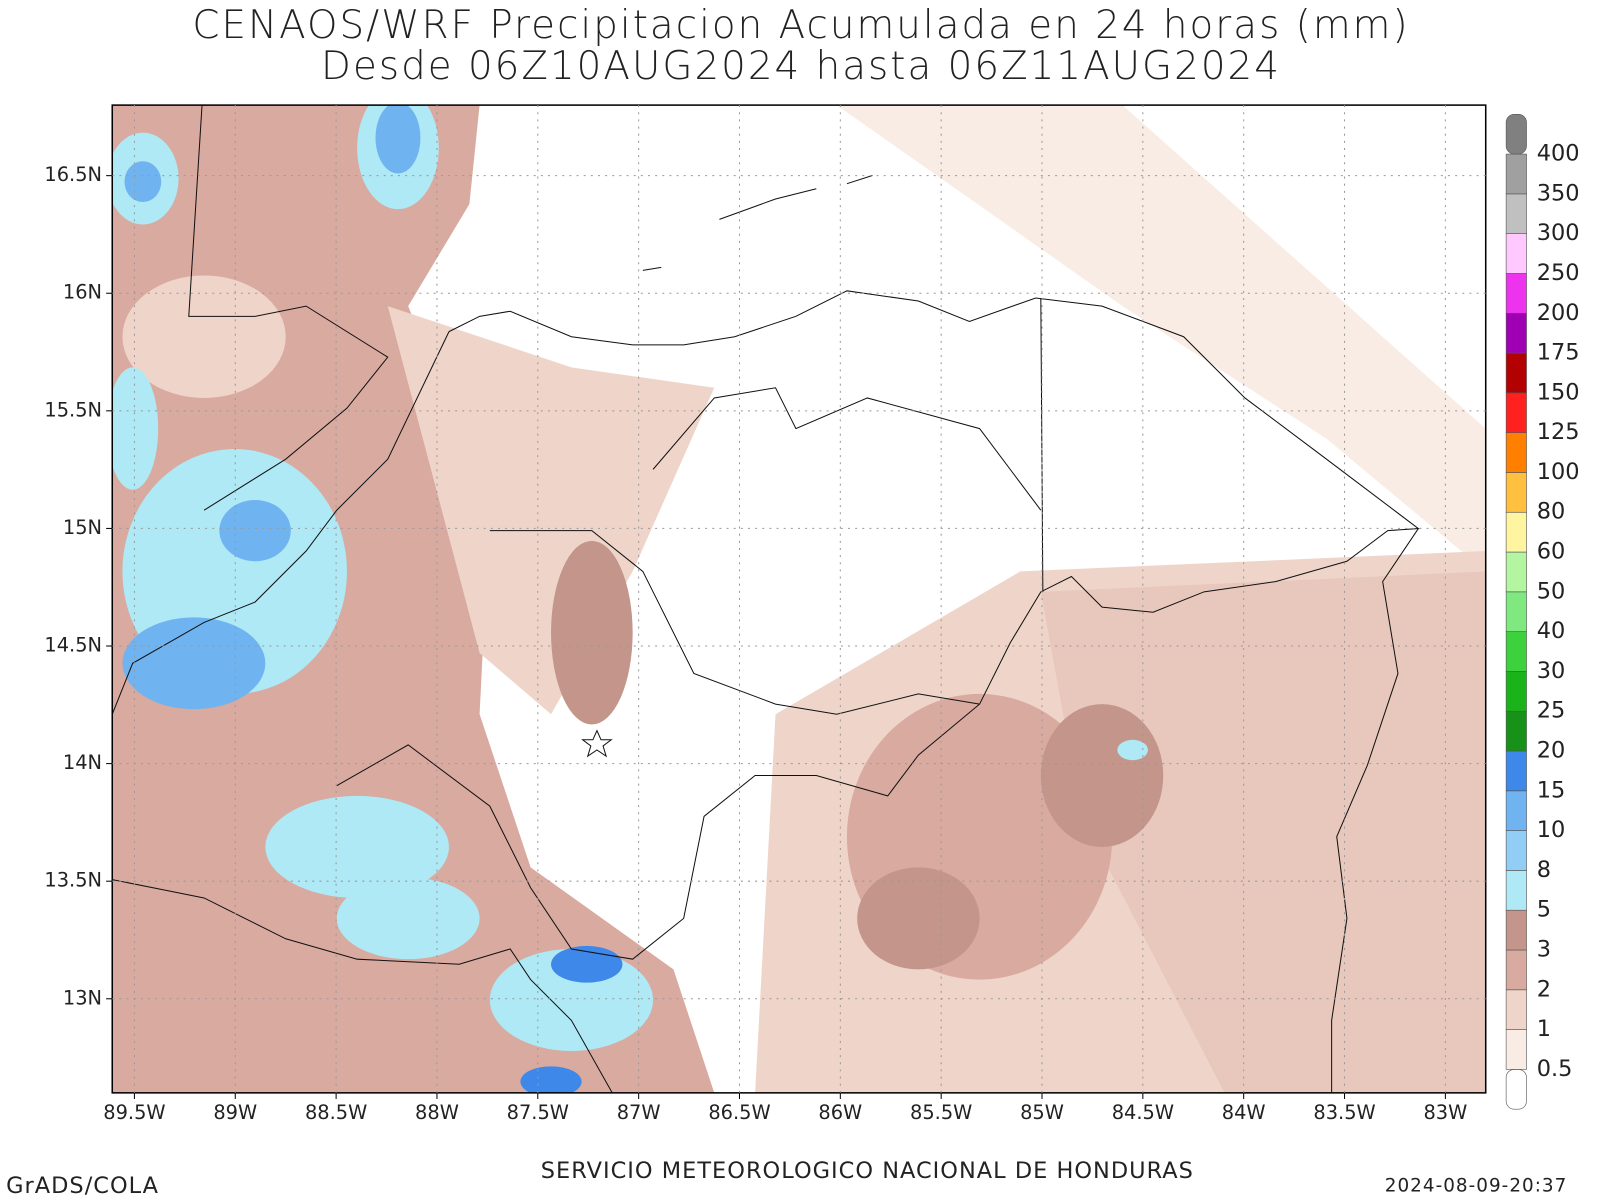 This screenshot has width=1600, height=1200. I want to click on colorbar-label: 1, so click(1544, 1029).